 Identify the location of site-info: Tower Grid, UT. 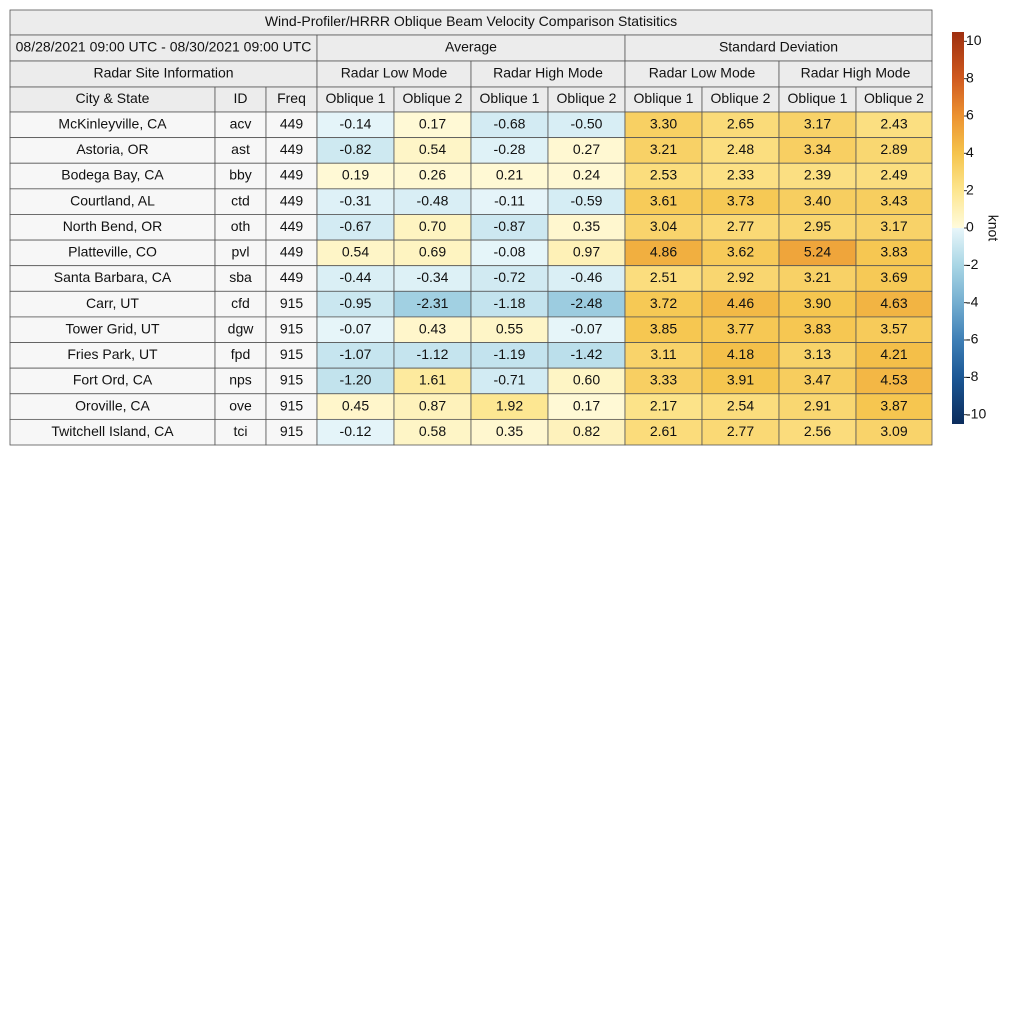
(112, 328).